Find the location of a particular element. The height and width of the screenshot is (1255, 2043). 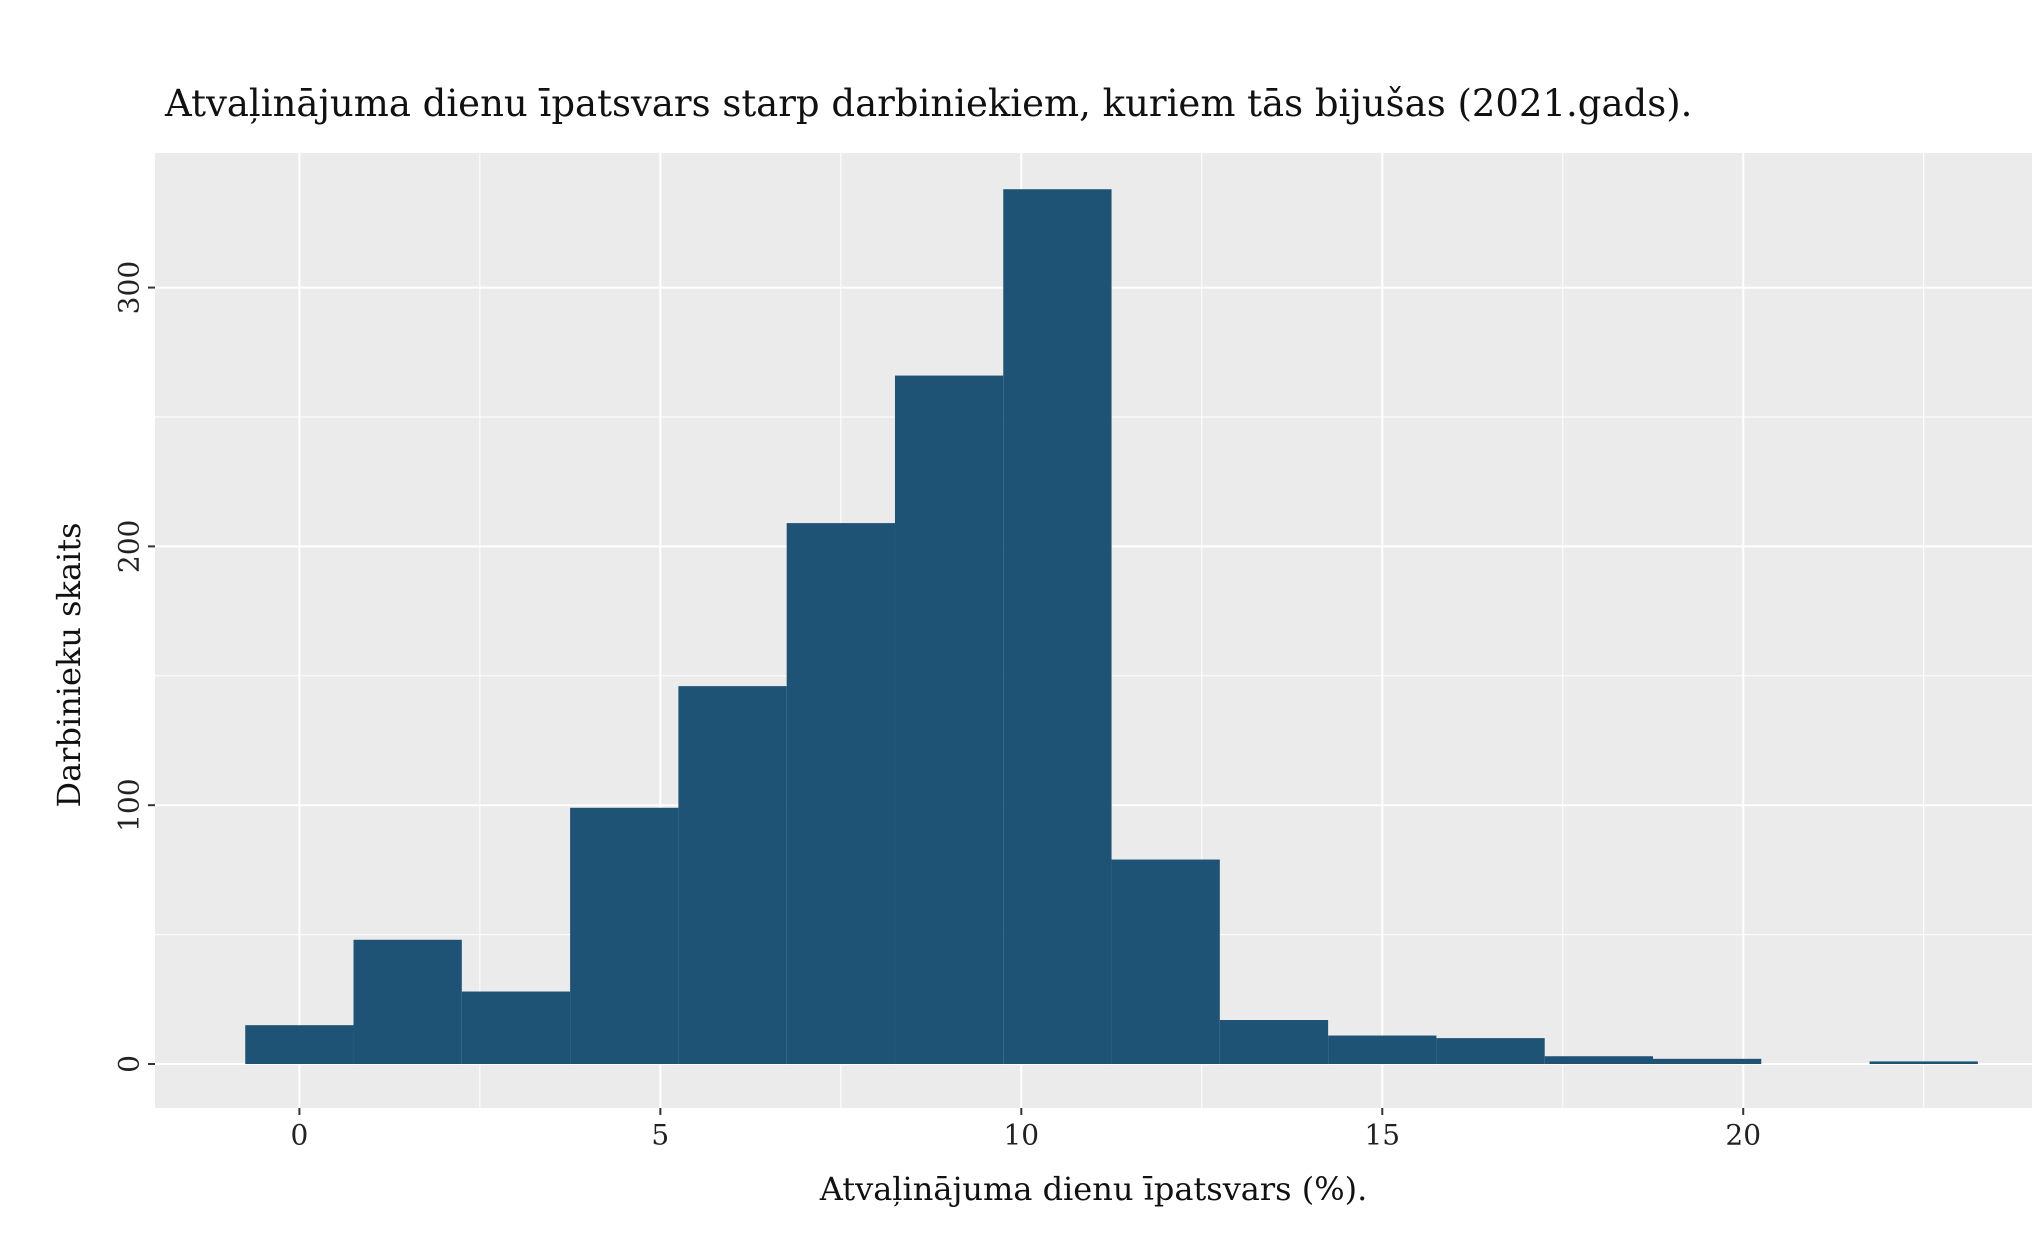

y-axis-tick-label: 200 is located at coordinates (129, 546).